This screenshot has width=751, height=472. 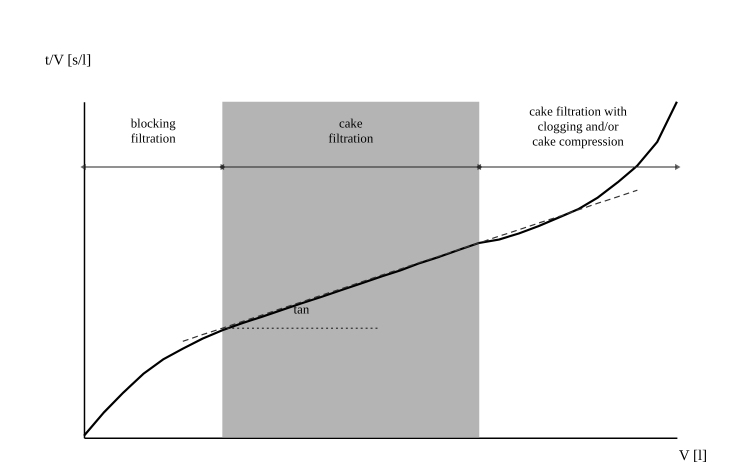 I want to click on annotation: cake filtration, so click(x=351, y=131).